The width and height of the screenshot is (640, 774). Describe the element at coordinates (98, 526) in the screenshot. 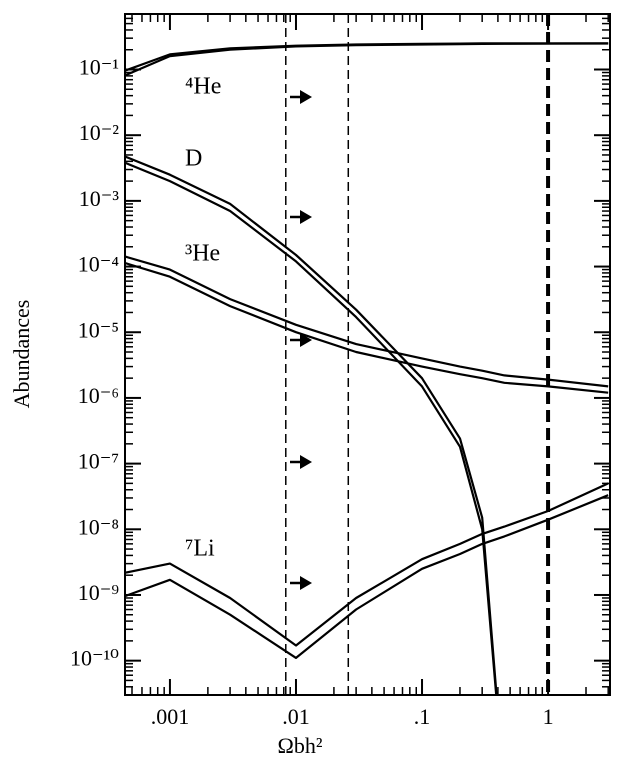

I see `y-tick-label: 10⁻⁸` at that location.